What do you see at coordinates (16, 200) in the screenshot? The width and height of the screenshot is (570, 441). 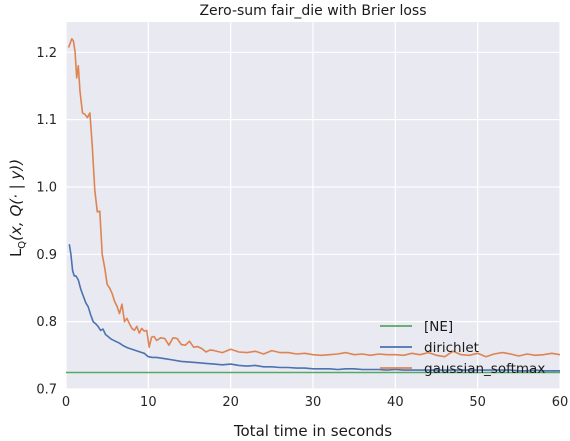 I see `y-axis-label-argument: (x, Q(· | y))` at bounding box center [16, 200].